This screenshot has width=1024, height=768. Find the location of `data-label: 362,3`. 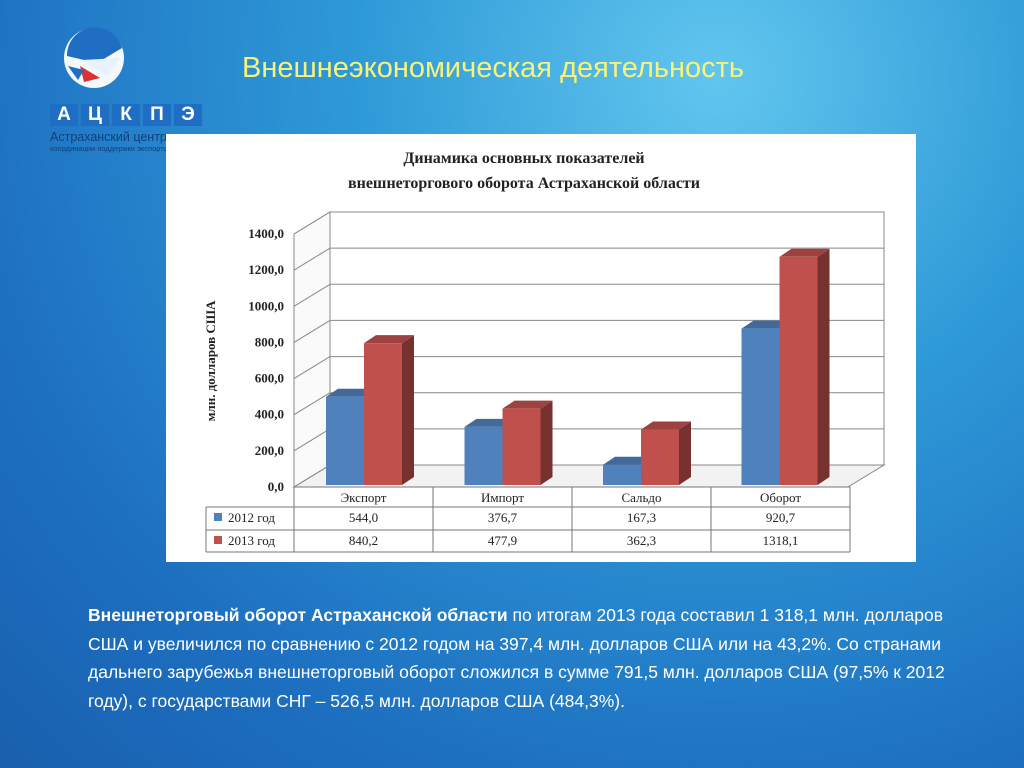

data-label: 362,3 is located at coordinates (641, 540).